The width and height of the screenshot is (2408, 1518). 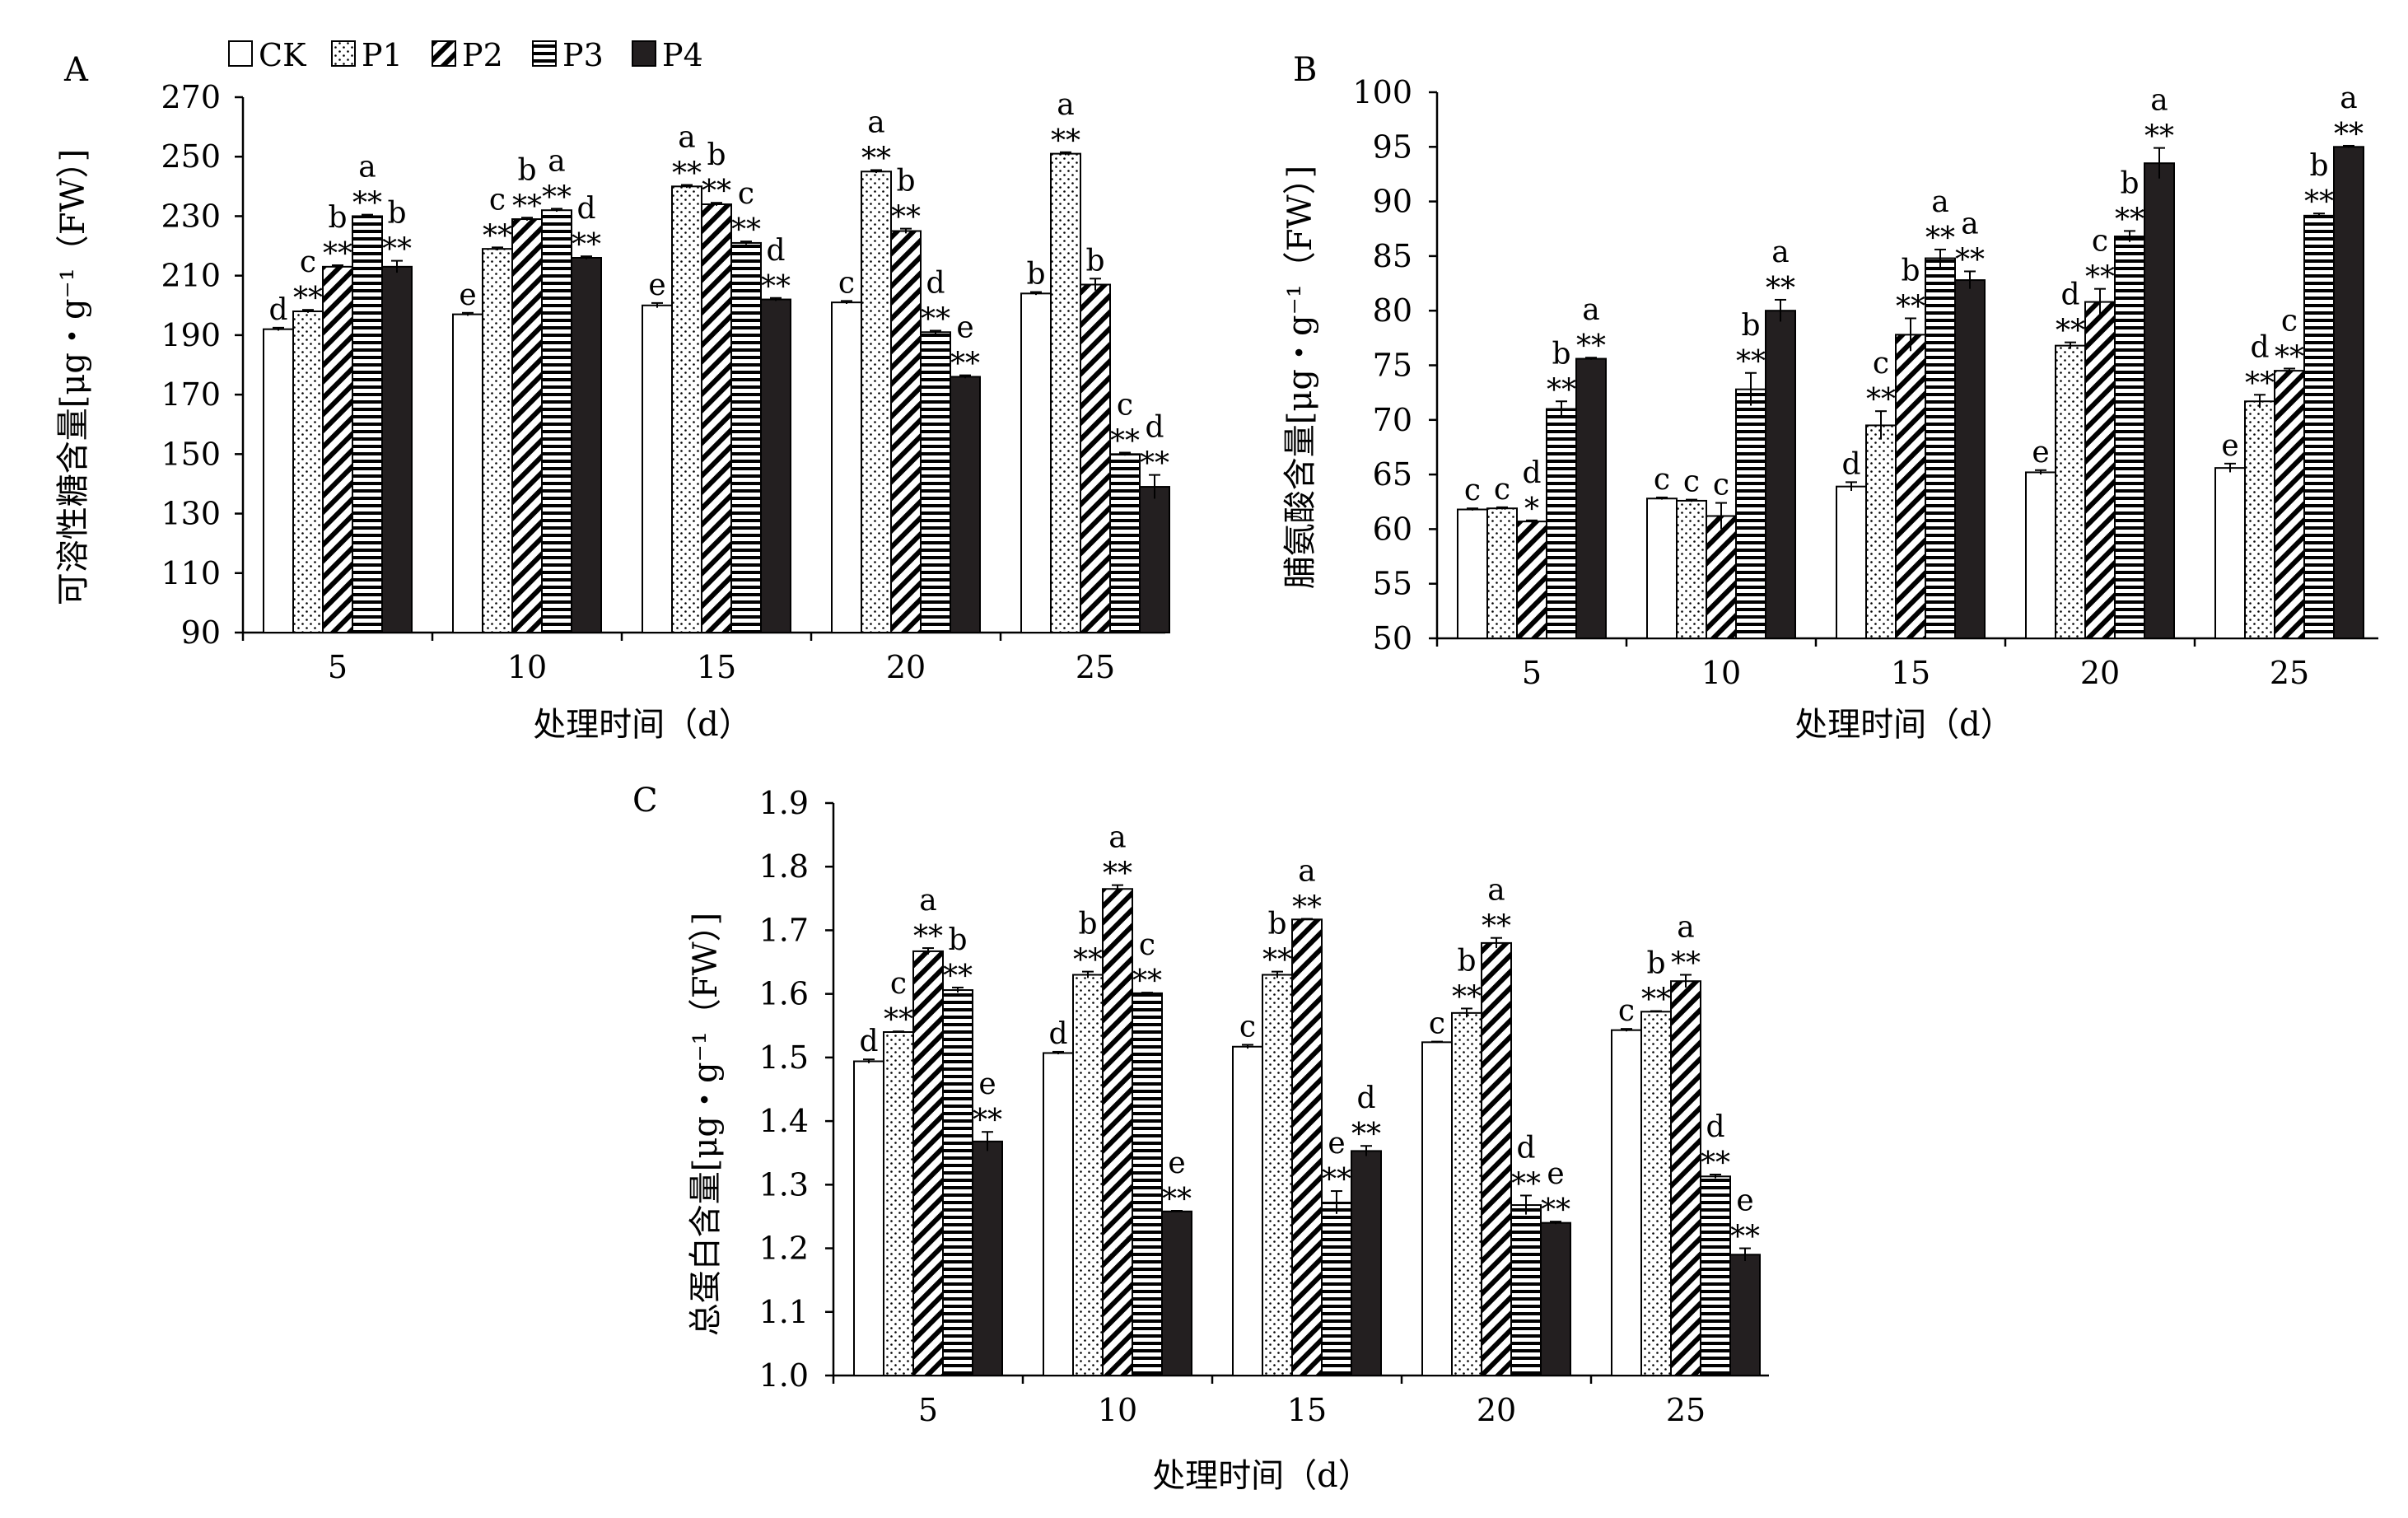 I want to click on panel-b-significance-letter: d, so click(x=2259, y=347).